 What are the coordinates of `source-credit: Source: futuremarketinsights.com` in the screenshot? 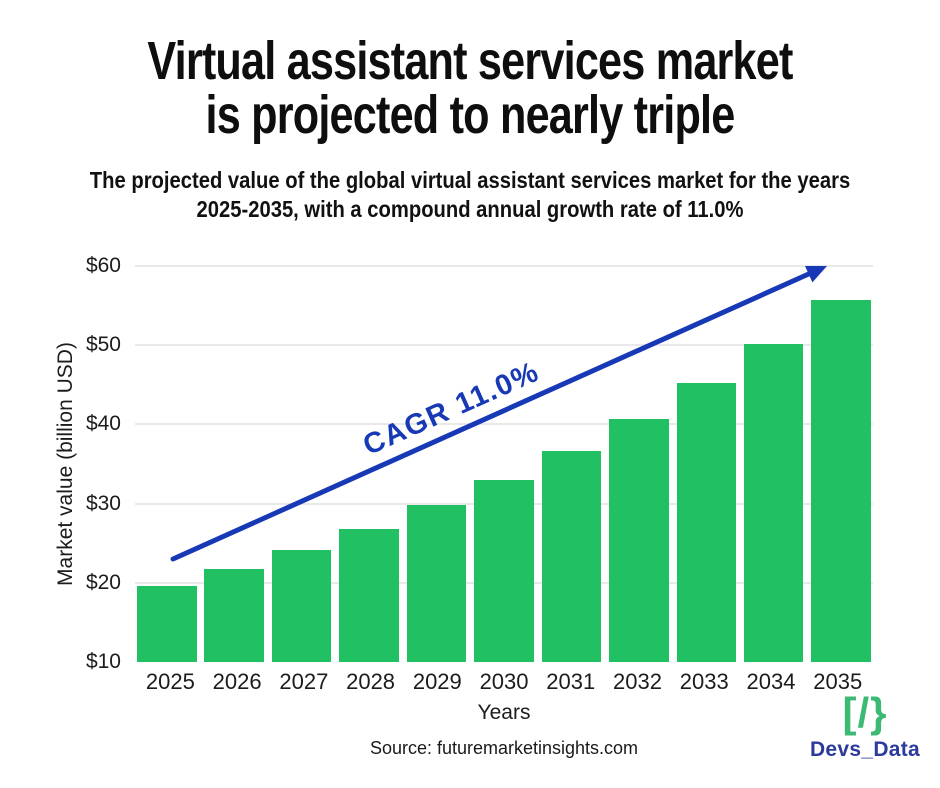 It's located at (504, 748).